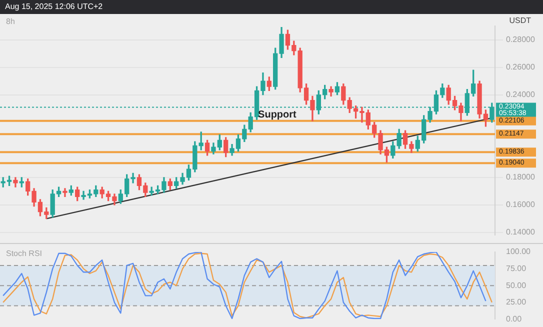 The image size is (543, 327). Describe the element at coordinates (521, 232) in the screenshot. I see `y-tick-label: 0.14000` at that location.